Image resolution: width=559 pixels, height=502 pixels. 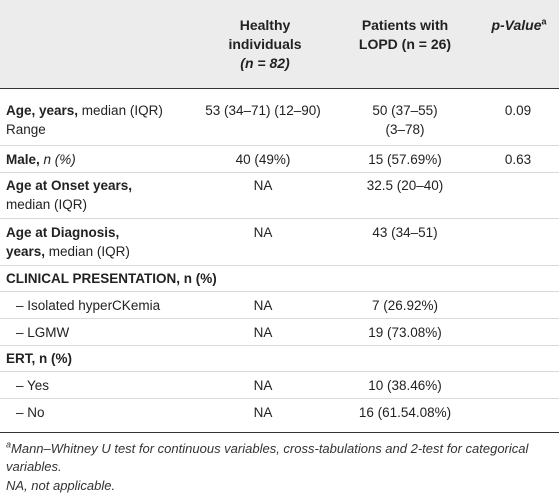 What do you see at coordinates (120, 110) in the screenshot?
I see `row-age-label-rest: median (IQR)` at bounding box center [120, 110].